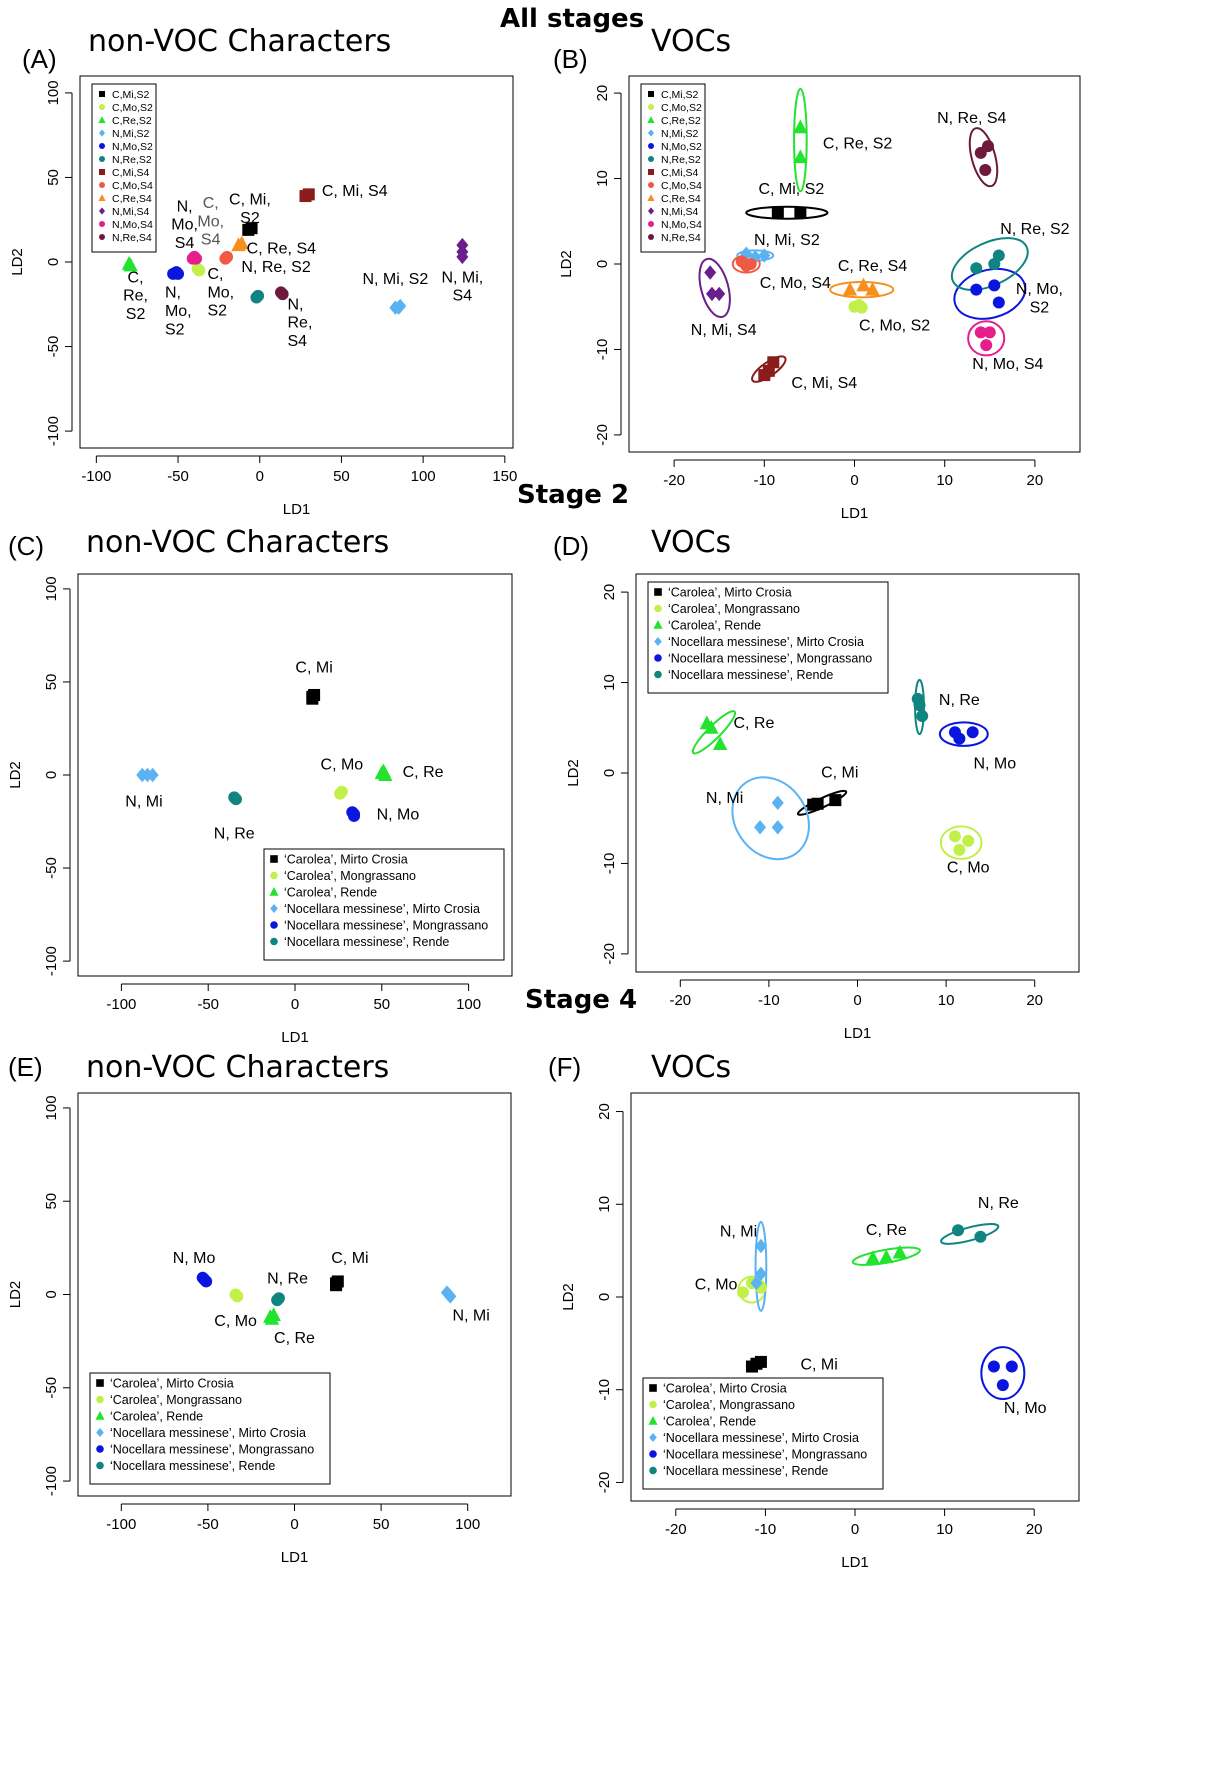 The height and width of the screenshot is (1767, 1215). I want to click on x-tick-label: -50, so click(208, 1524).